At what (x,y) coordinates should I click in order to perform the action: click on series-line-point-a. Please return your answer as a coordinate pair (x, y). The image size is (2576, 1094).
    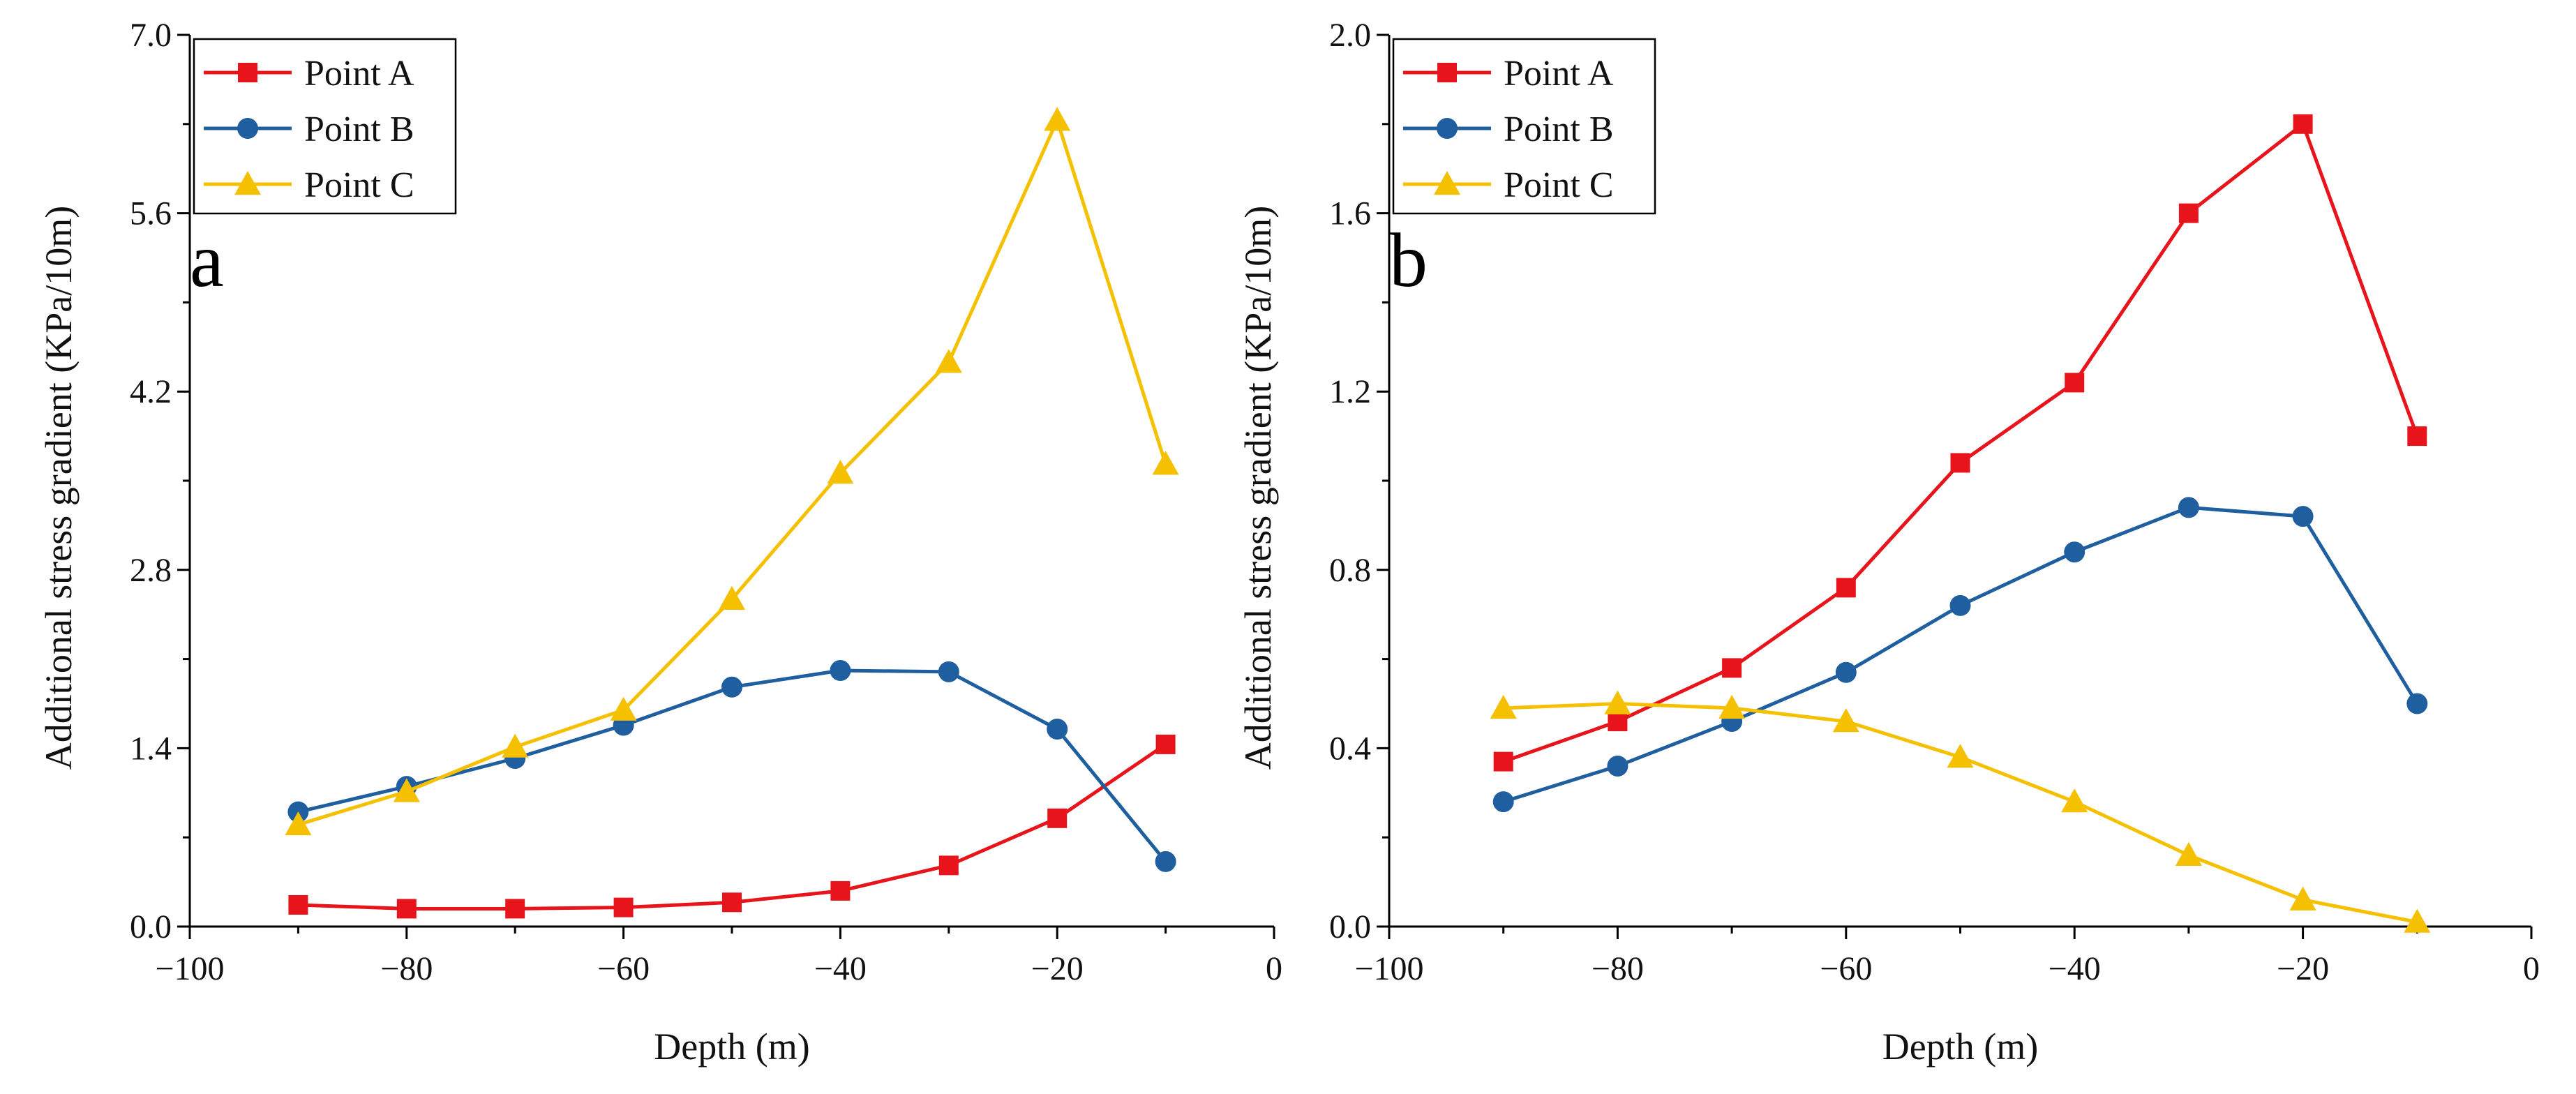
    Looking at the image, I should click on (732, 826).